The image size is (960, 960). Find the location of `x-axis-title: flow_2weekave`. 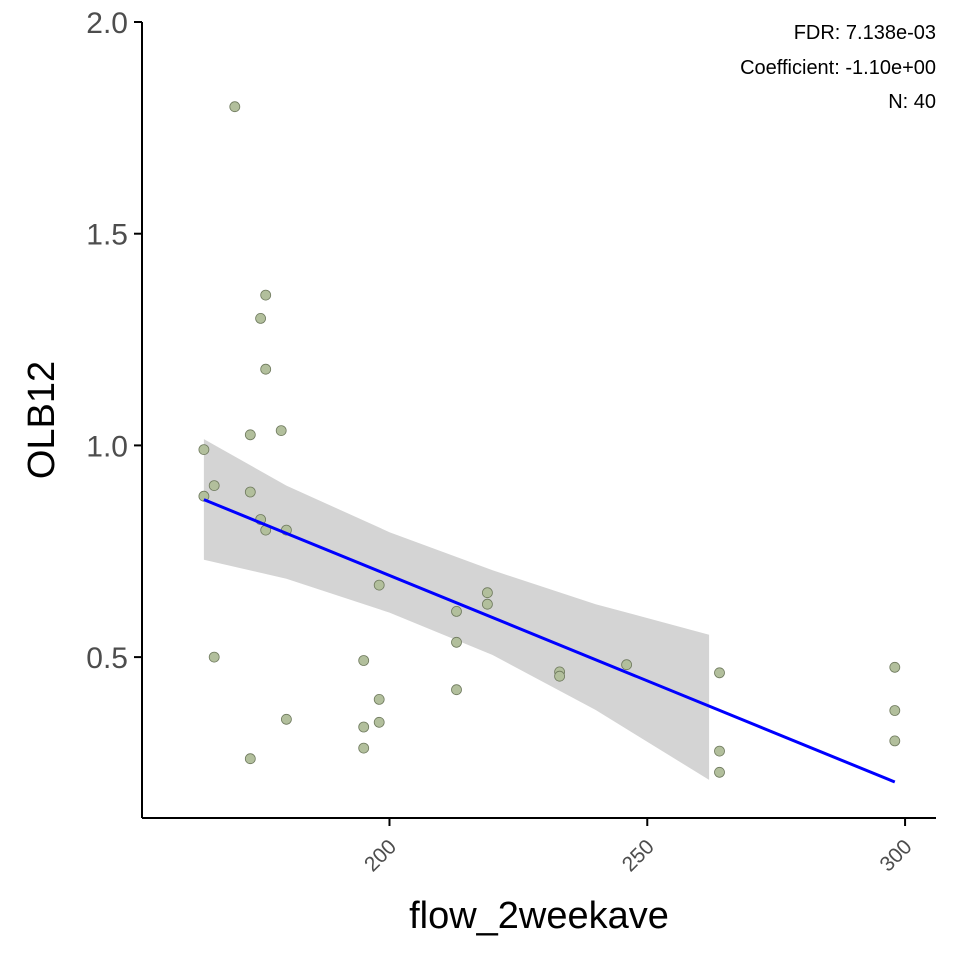

x-axis-title: flow_2weekave is located at coordinates (539, 916).